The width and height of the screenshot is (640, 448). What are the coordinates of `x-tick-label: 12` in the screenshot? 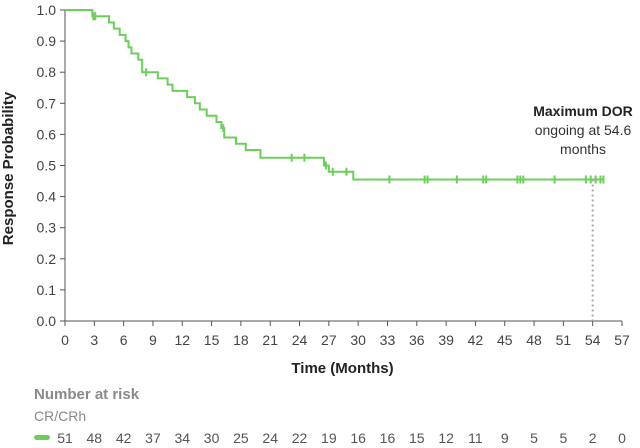 It's located at (182, 340).